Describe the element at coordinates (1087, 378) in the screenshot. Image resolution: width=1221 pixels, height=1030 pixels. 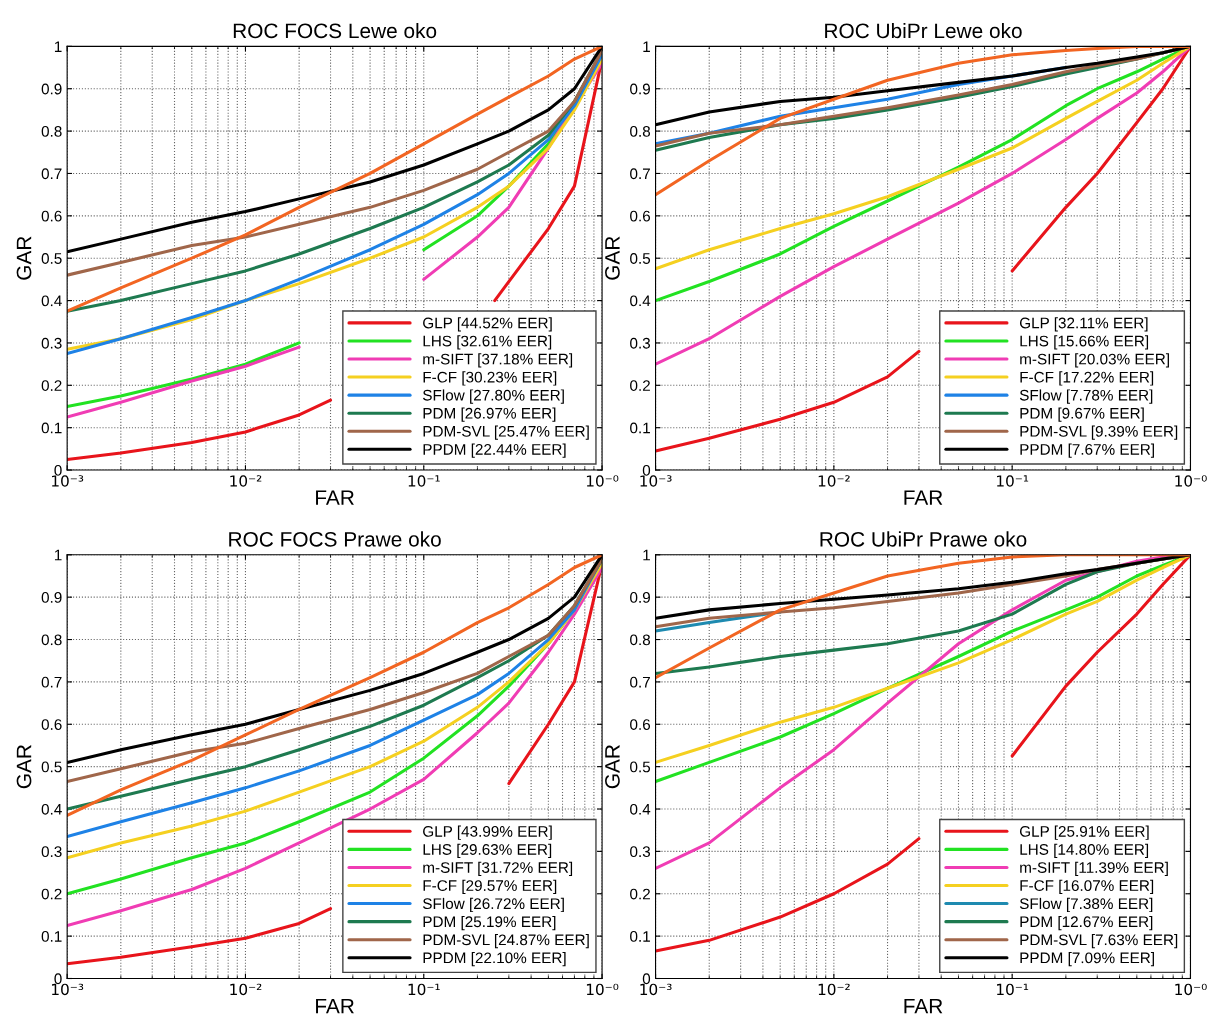
I see `legend-label: F-CF [17.22% EER]` at that location.